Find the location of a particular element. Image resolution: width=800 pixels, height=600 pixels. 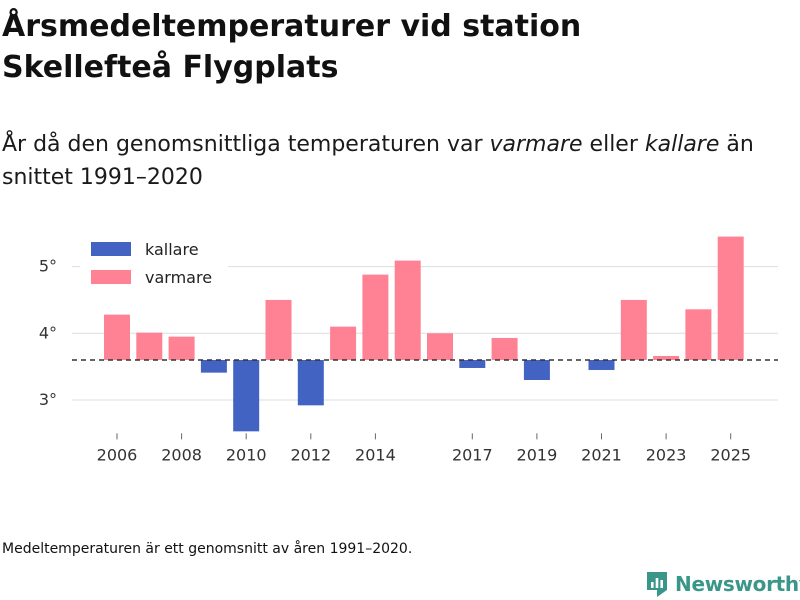

bar-2010 is located at coordinates (246, 395).